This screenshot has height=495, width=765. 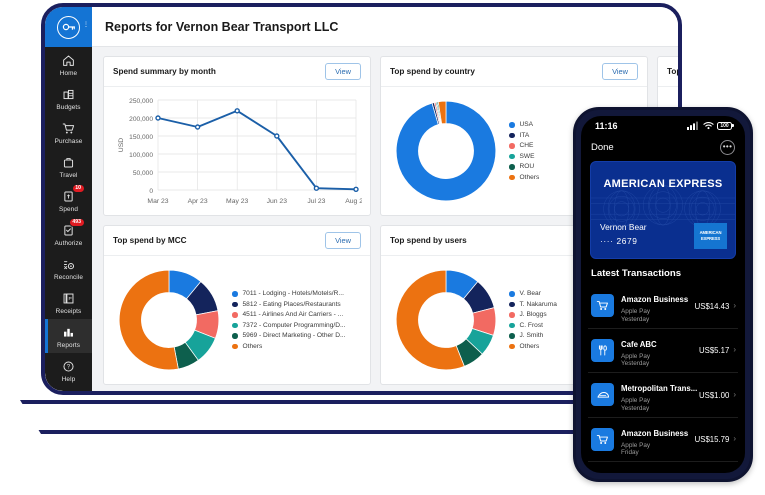 What do you see at coordinates (446, 320) in the screenshot?
I see `users-donut-svg` at bounding box center [446, 320].